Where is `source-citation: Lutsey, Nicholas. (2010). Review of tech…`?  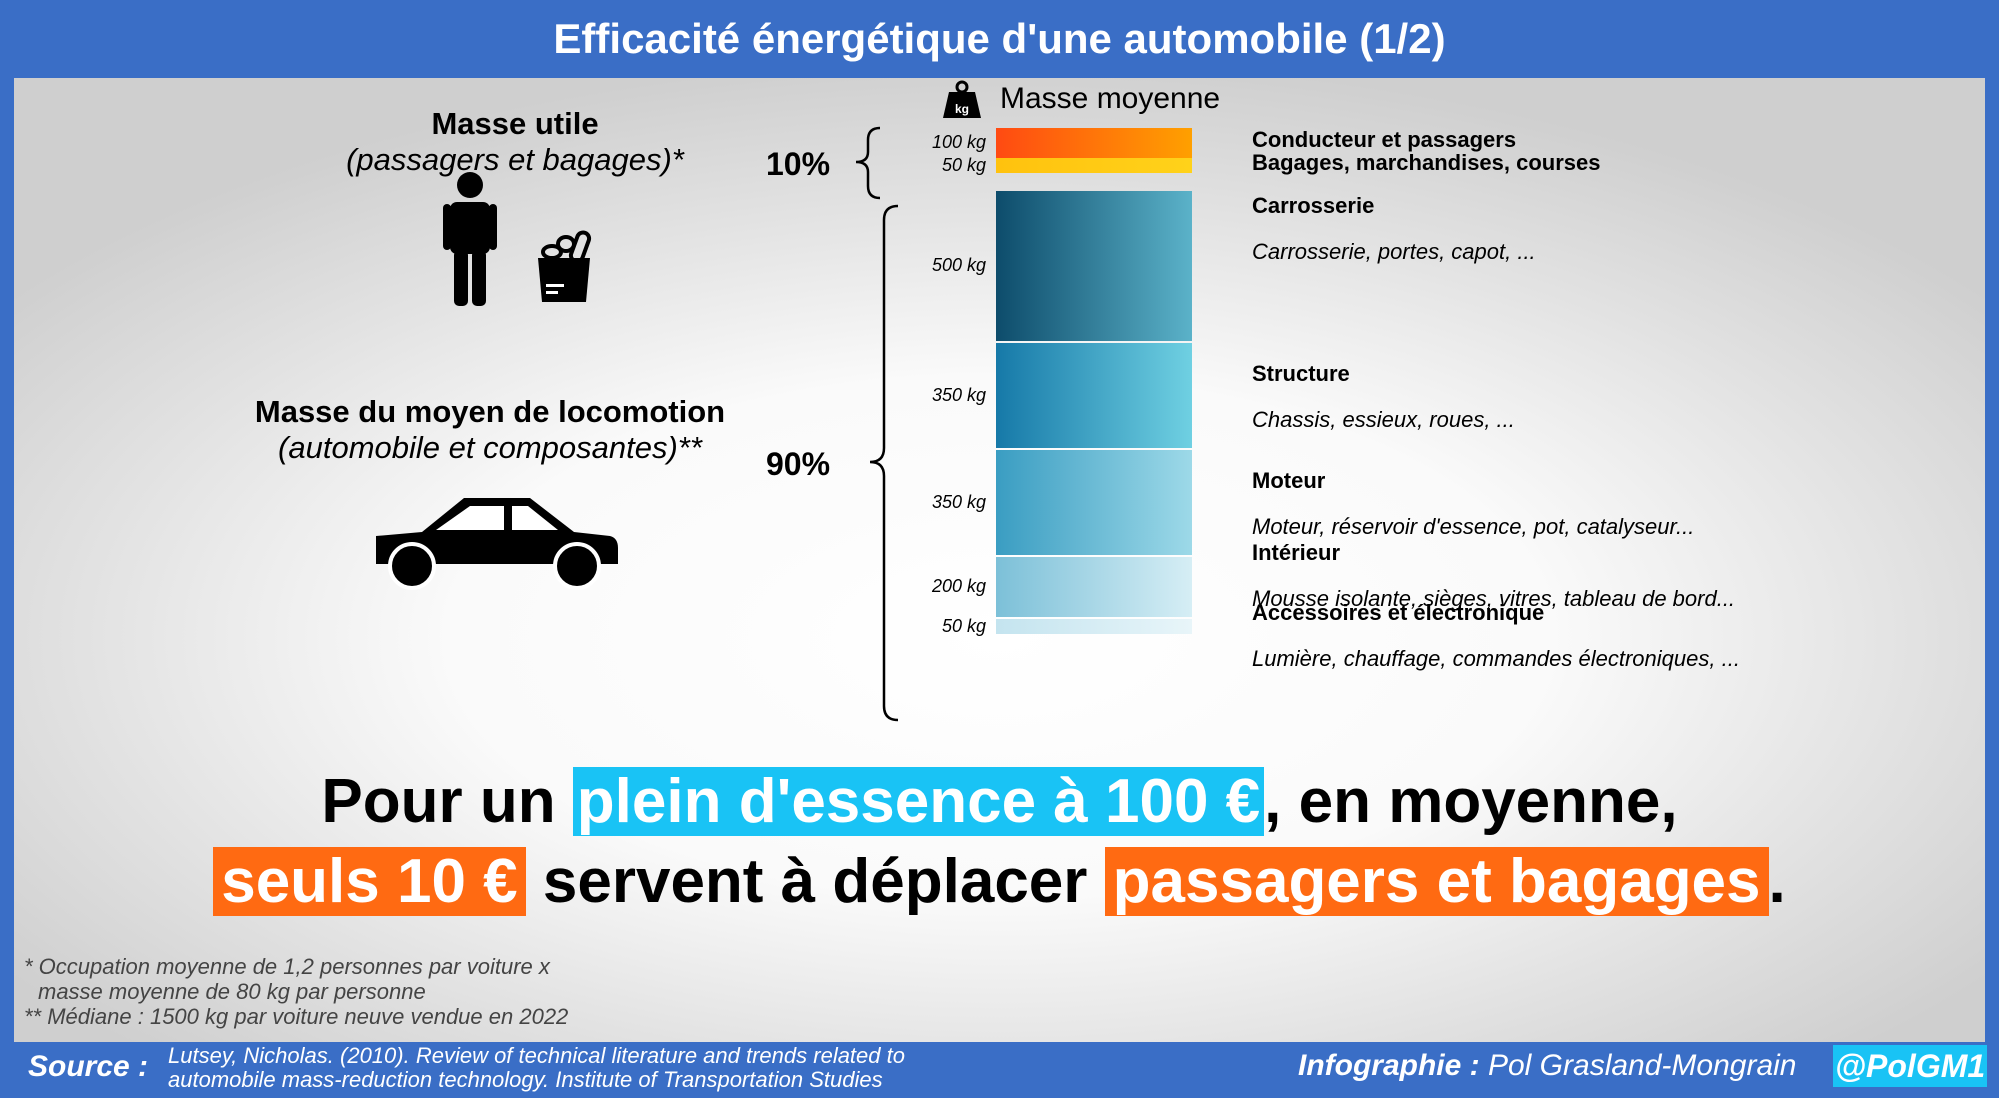 source-citation: Lutsey, Nicholas. (2010). Review of tech… is located at coordinates (536, 1068).